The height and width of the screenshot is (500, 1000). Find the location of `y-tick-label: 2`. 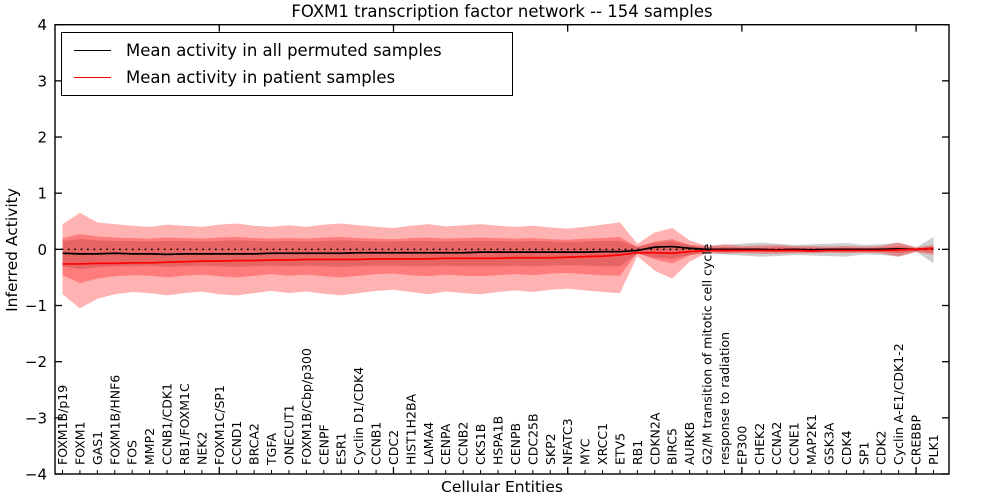

y-tick-label: 2 is located at coordinates (42, 138).